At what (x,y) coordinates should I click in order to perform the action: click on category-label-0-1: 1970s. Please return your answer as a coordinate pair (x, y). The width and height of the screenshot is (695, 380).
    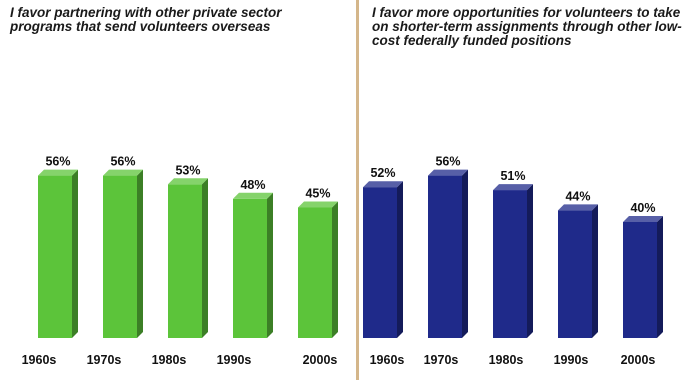
    Looking at the image, I should click on (104, 360).